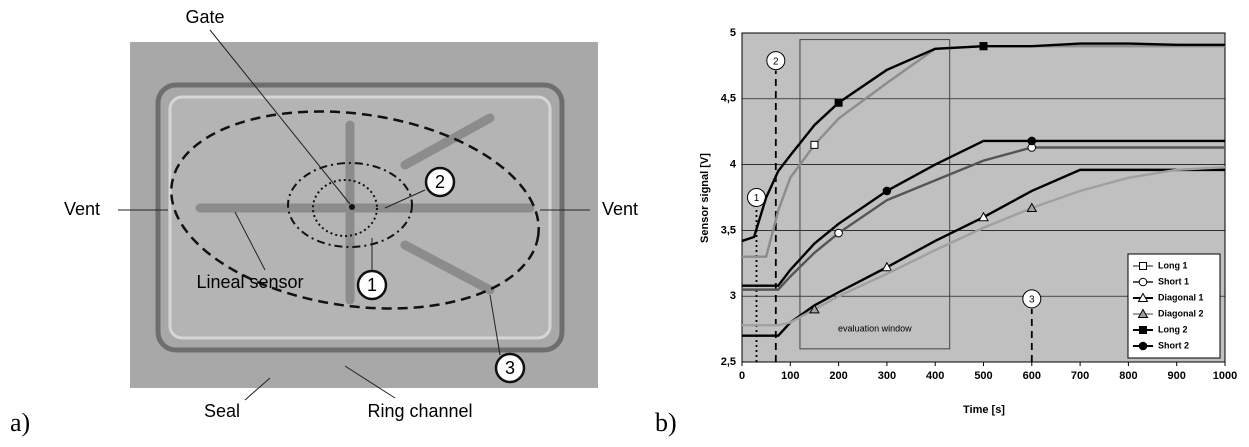  I want to click on y-tick-label: 4,5, so click(728, 99).